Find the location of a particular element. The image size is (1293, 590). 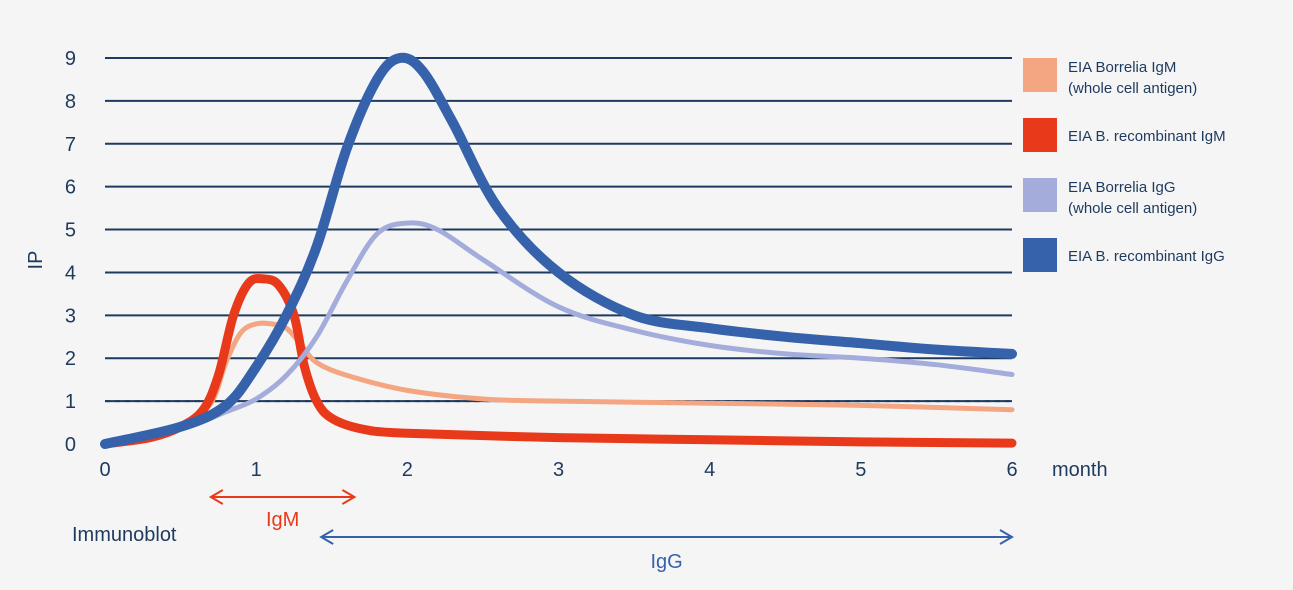

y-tick-label: 2 is located at coordinates (70, 359).